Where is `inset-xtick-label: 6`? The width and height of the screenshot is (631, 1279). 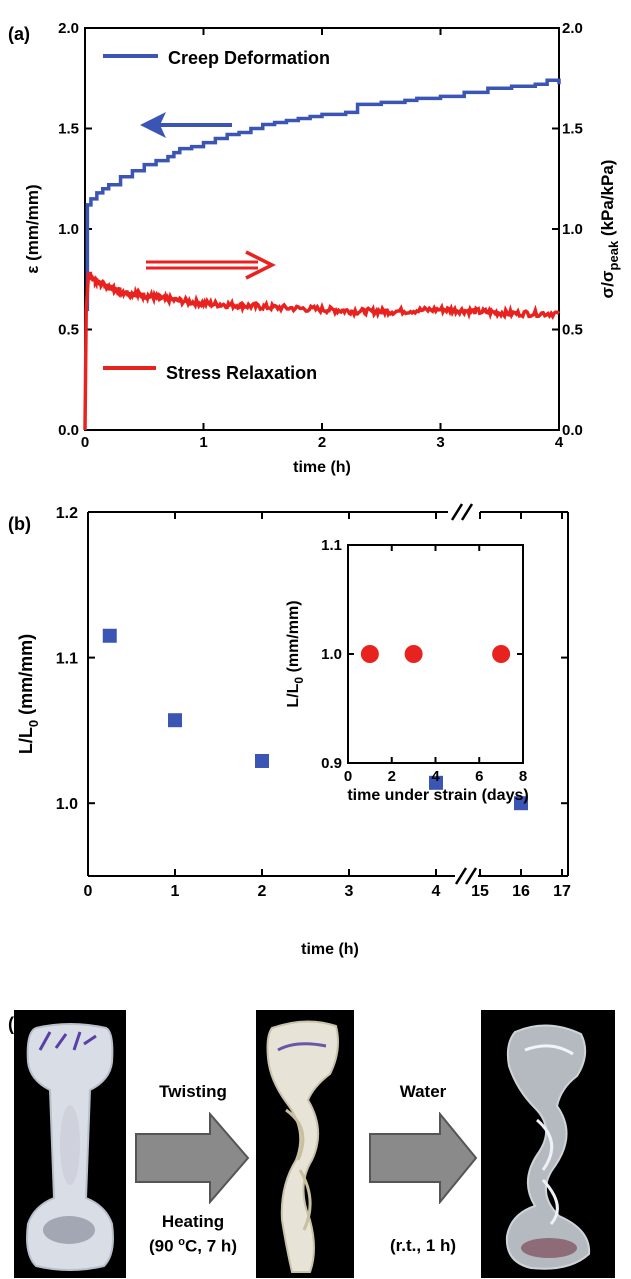
inset-xtick-label: 6 is located at coordinates (479, 776).